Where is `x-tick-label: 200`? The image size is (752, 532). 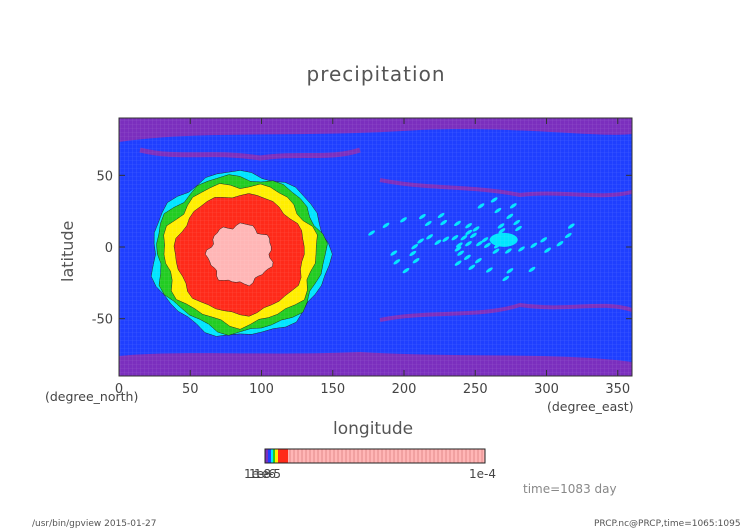
x-tick-label: 200 is located at coordinates (404, 389).